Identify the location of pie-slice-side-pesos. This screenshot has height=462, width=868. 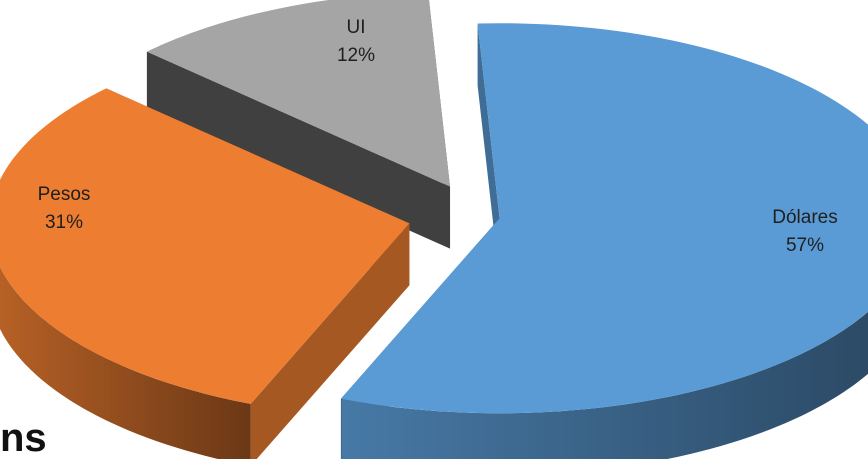
(125, 362).